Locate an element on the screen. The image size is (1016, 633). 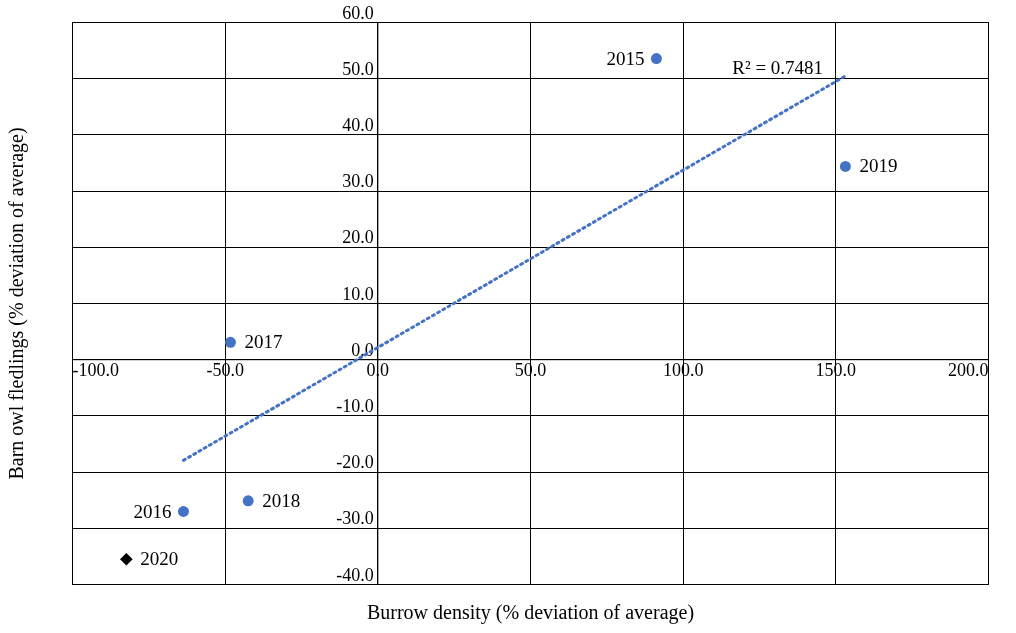
annotation: 2017 is located at coordinates (263, 342).